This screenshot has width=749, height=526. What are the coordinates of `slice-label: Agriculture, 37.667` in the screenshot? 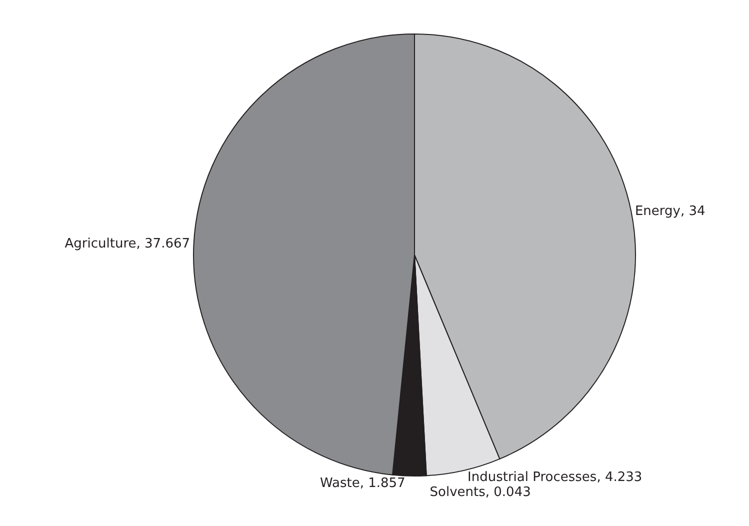 It's located at (127, 244).